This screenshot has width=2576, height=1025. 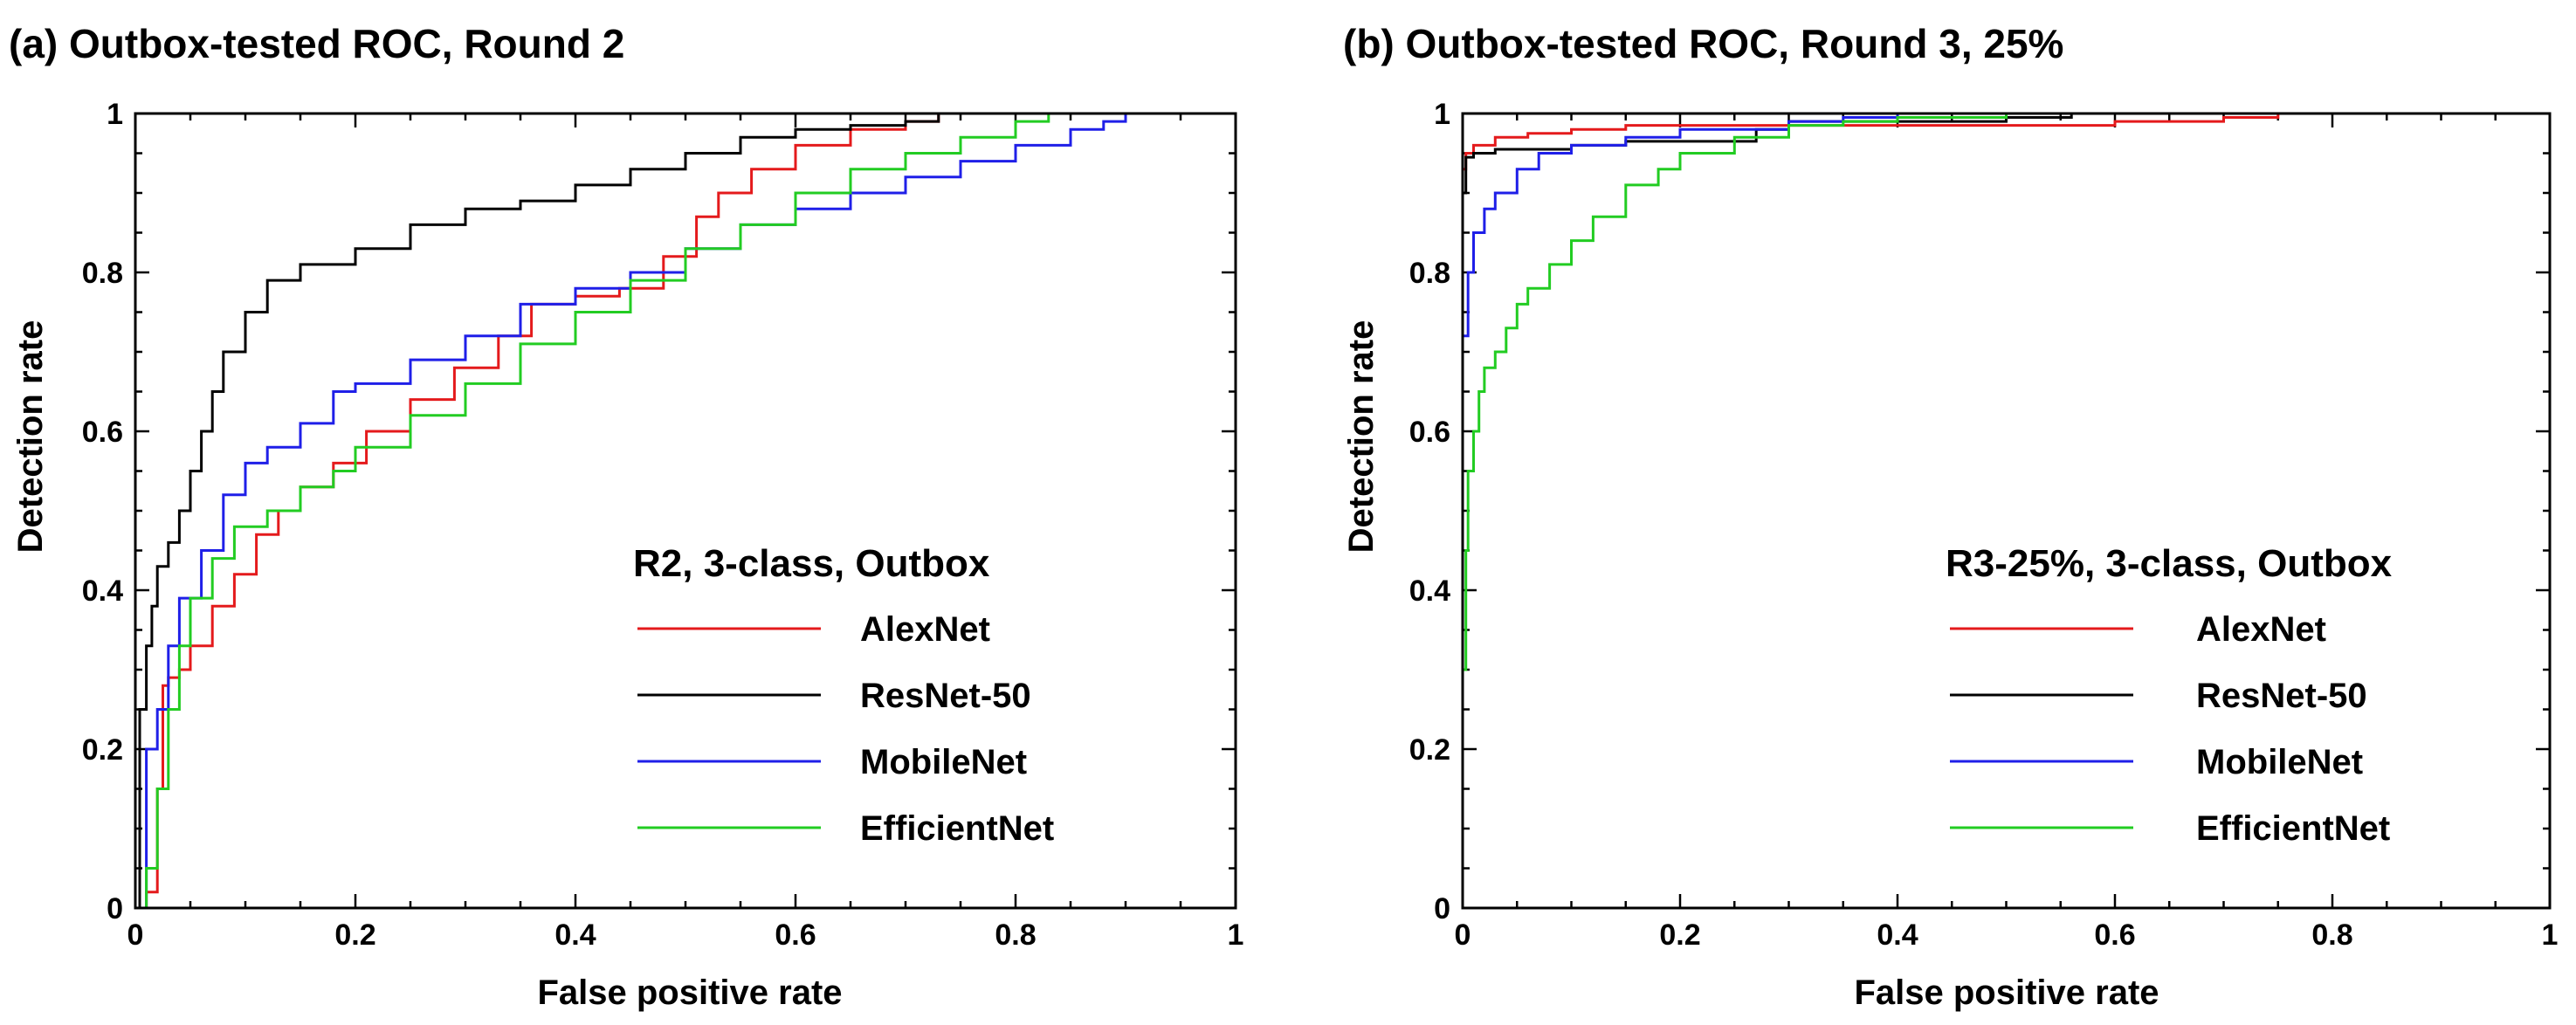 What do you see at coordinates (2169, 563) in the screenshot?
I see `legend-title: R3-25%, 3-class, Outbox` at bounding box center [2169, 563].